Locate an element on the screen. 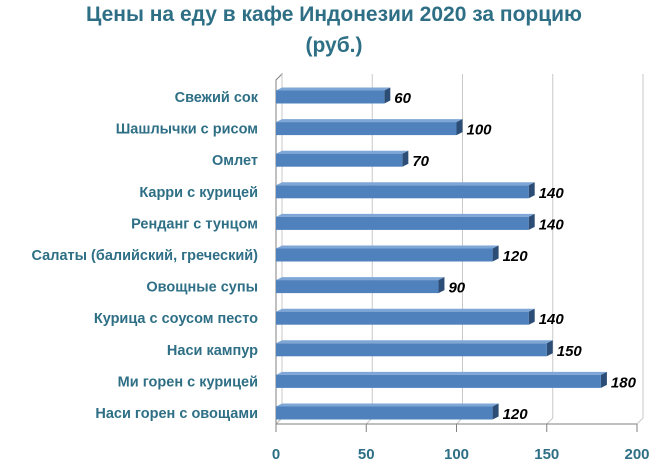 The width and height of the screenshot is (668, 471). x-tick-label: 100 is located at coordinates (456, 454).